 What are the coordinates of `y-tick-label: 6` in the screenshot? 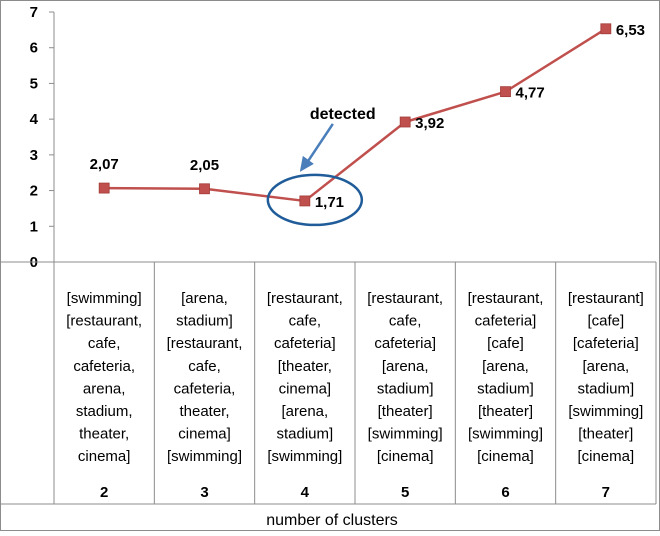 It's located at (34, 48).